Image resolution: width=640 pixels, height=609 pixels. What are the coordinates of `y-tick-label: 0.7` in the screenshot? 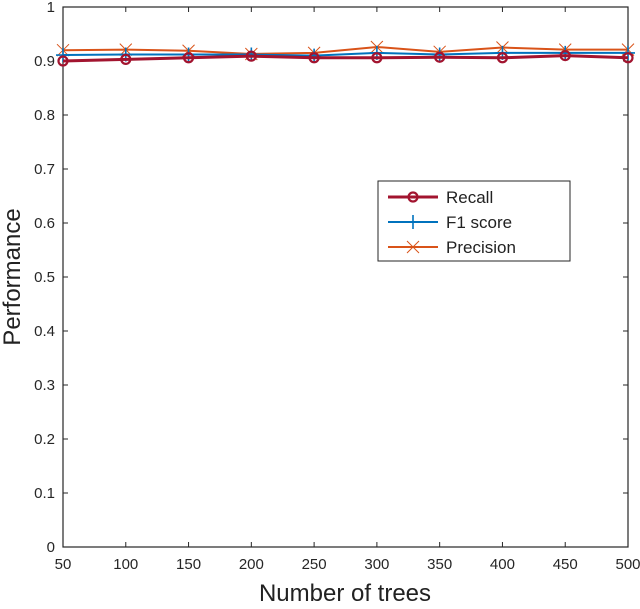 It's located at (44, 169).